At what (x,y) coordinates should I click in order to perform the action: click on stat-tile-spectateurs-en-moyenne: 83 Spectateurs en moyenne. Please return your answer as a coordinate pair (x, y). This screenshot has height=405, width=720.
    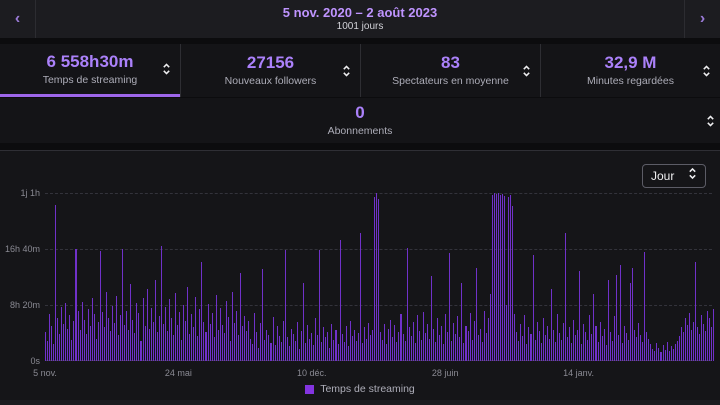
    Looking at the image, I should click on (450, 70).